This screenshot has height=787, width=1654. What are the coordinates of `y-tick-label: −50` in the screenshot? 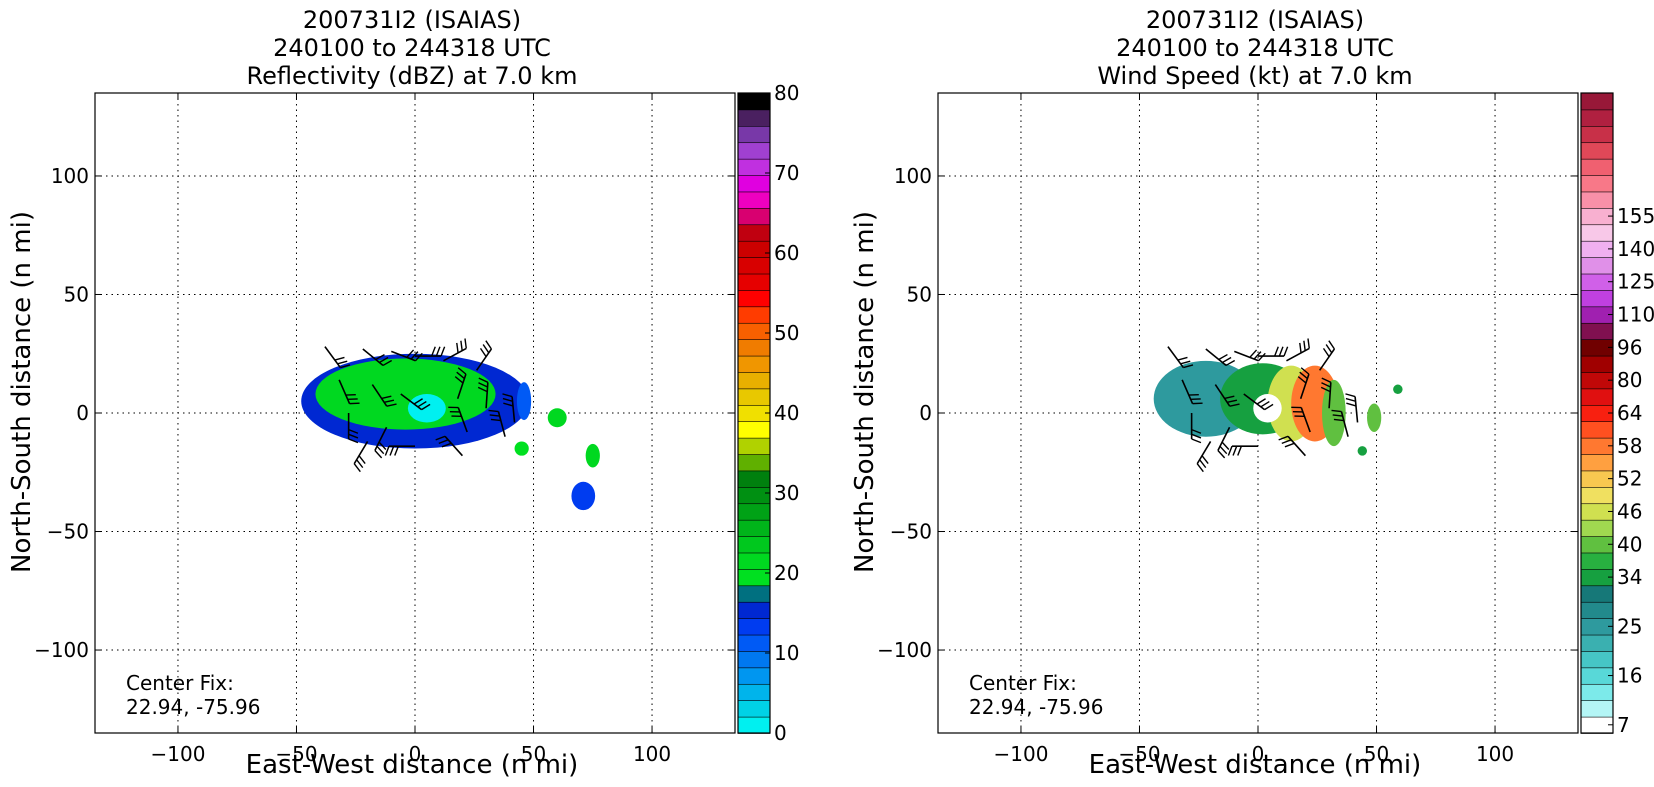 It's located at (911, 532).